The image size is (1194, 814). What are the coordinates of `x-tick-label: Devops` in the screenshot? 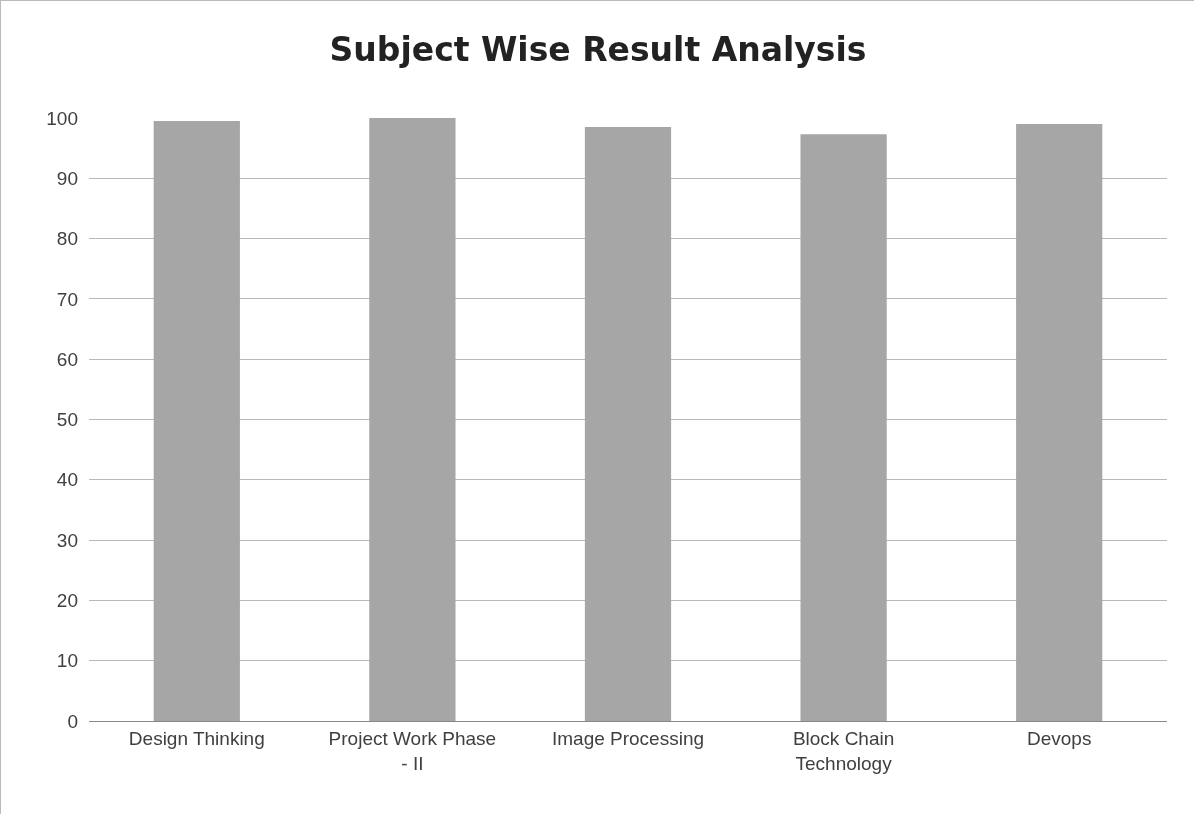 It's located at (1059, 738).